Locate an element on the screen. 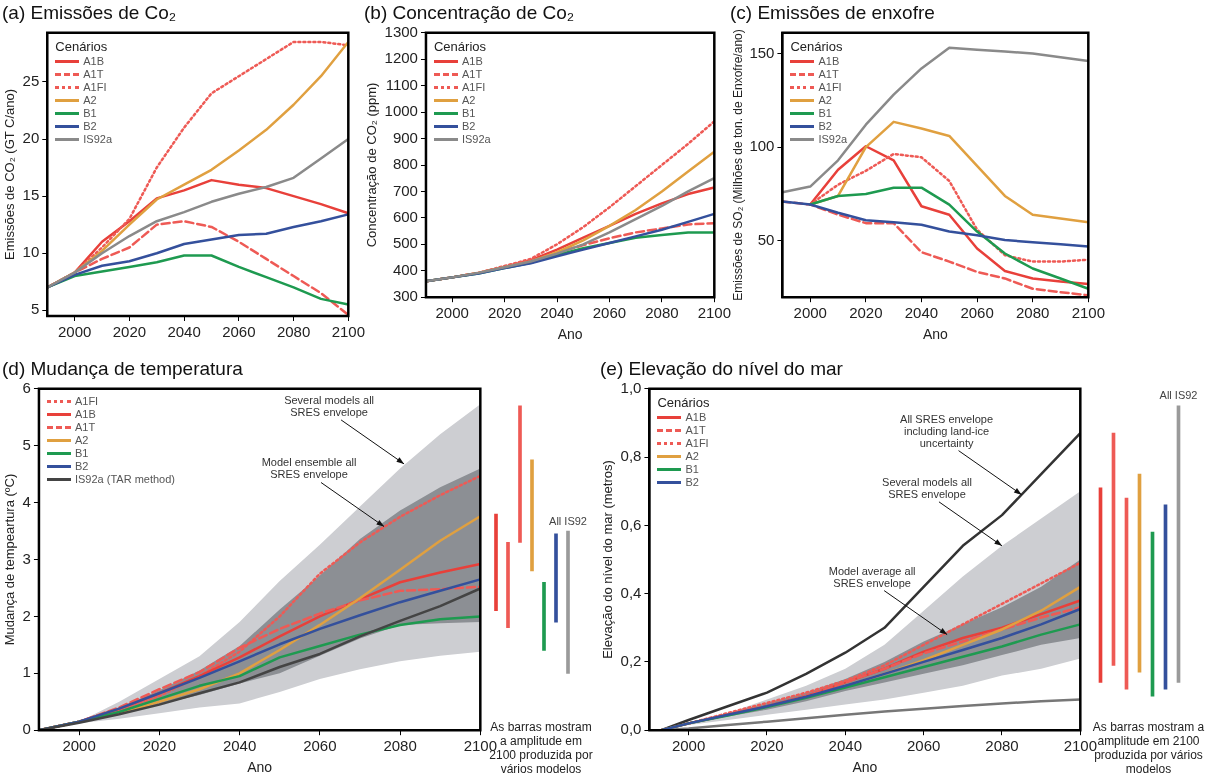  y-tick-label: 700 is located at coordinates (405, 190).